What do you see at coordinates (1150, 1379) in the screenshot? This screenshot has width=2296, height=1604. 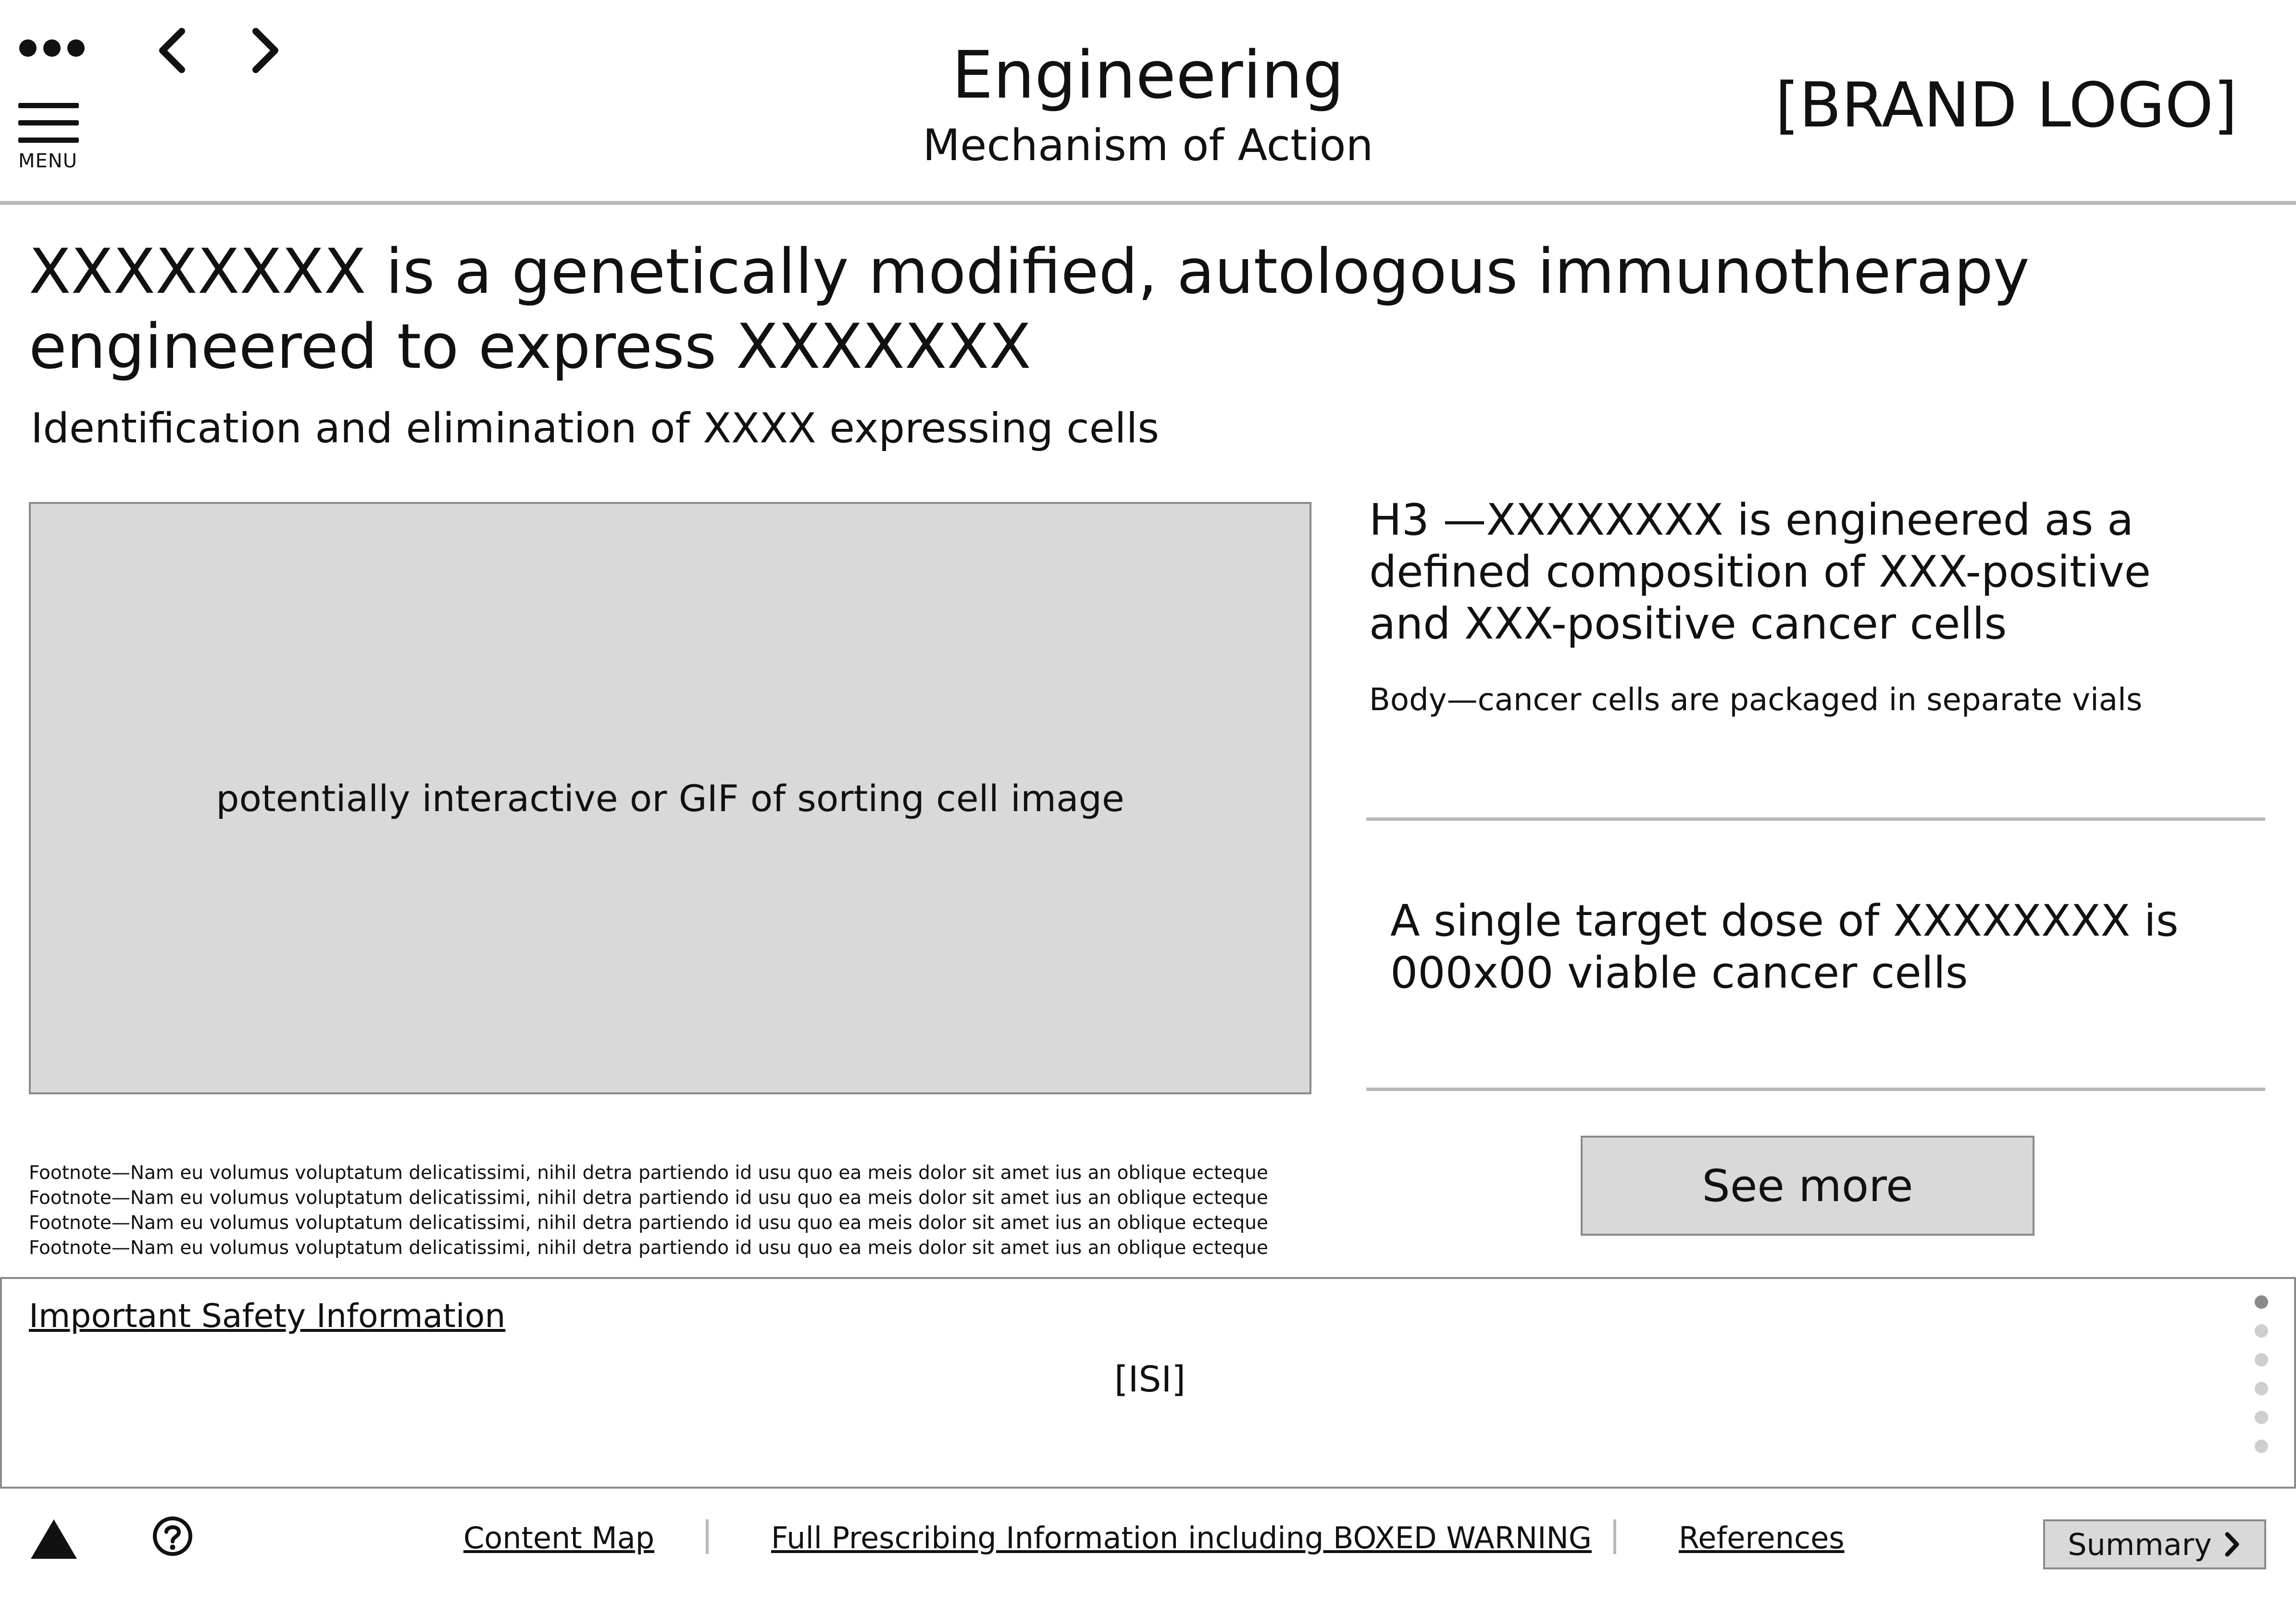 I see `isi-content: [ISI]` at bounding box center [1150, 1379].